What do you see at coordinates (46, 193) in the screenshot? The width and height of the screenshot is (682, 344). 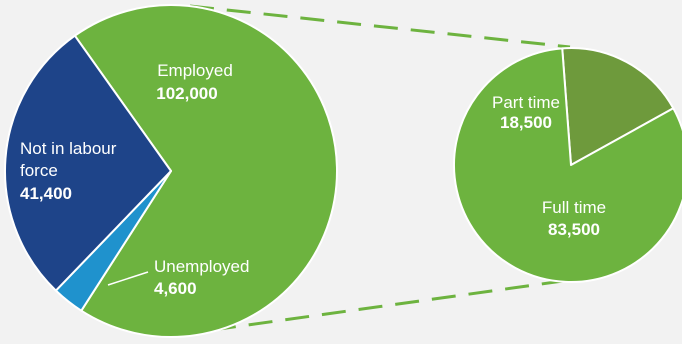 I see `nilf-value: 41,400` at bounding box center [46, 193].